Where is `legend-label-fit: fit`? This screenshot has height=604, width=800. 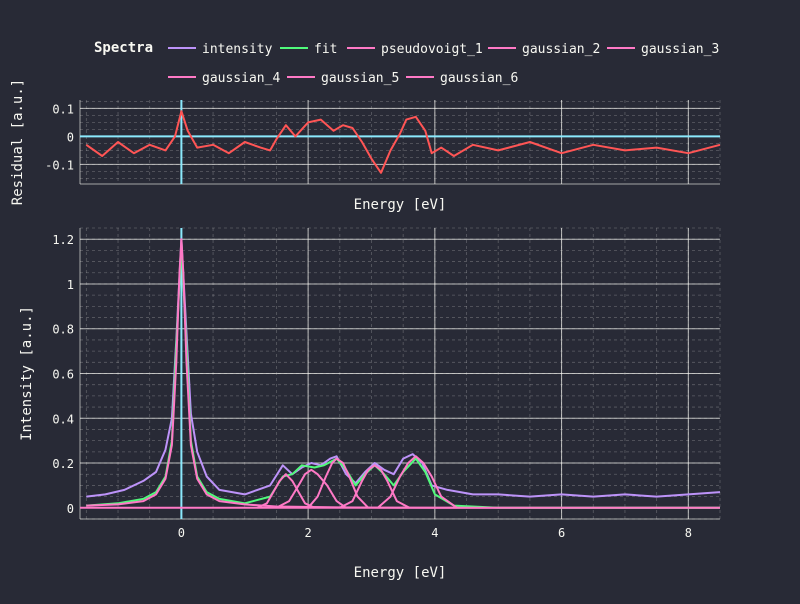
legend-label-fit: fit is located at coordinates (325, 49).